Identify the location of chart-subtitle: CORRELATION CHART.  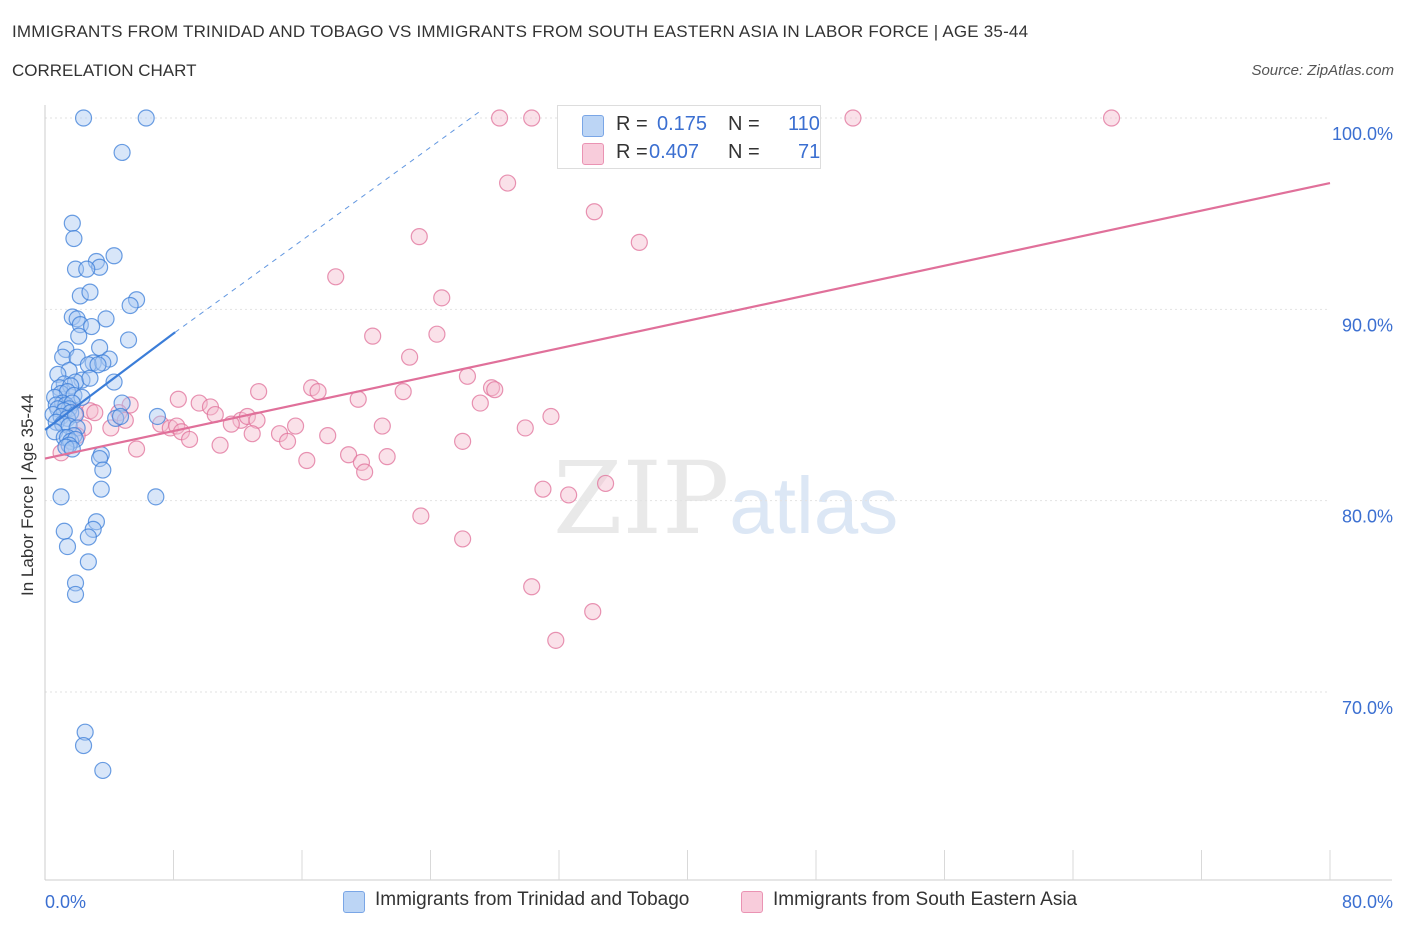
(104, 70).